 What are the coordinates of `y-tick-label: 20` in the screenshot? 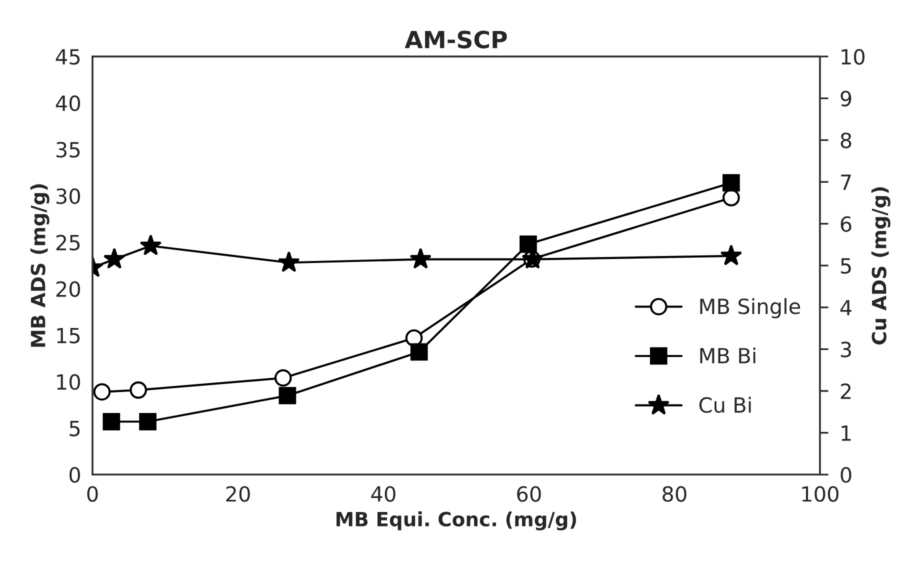 It's located at (68, 289).